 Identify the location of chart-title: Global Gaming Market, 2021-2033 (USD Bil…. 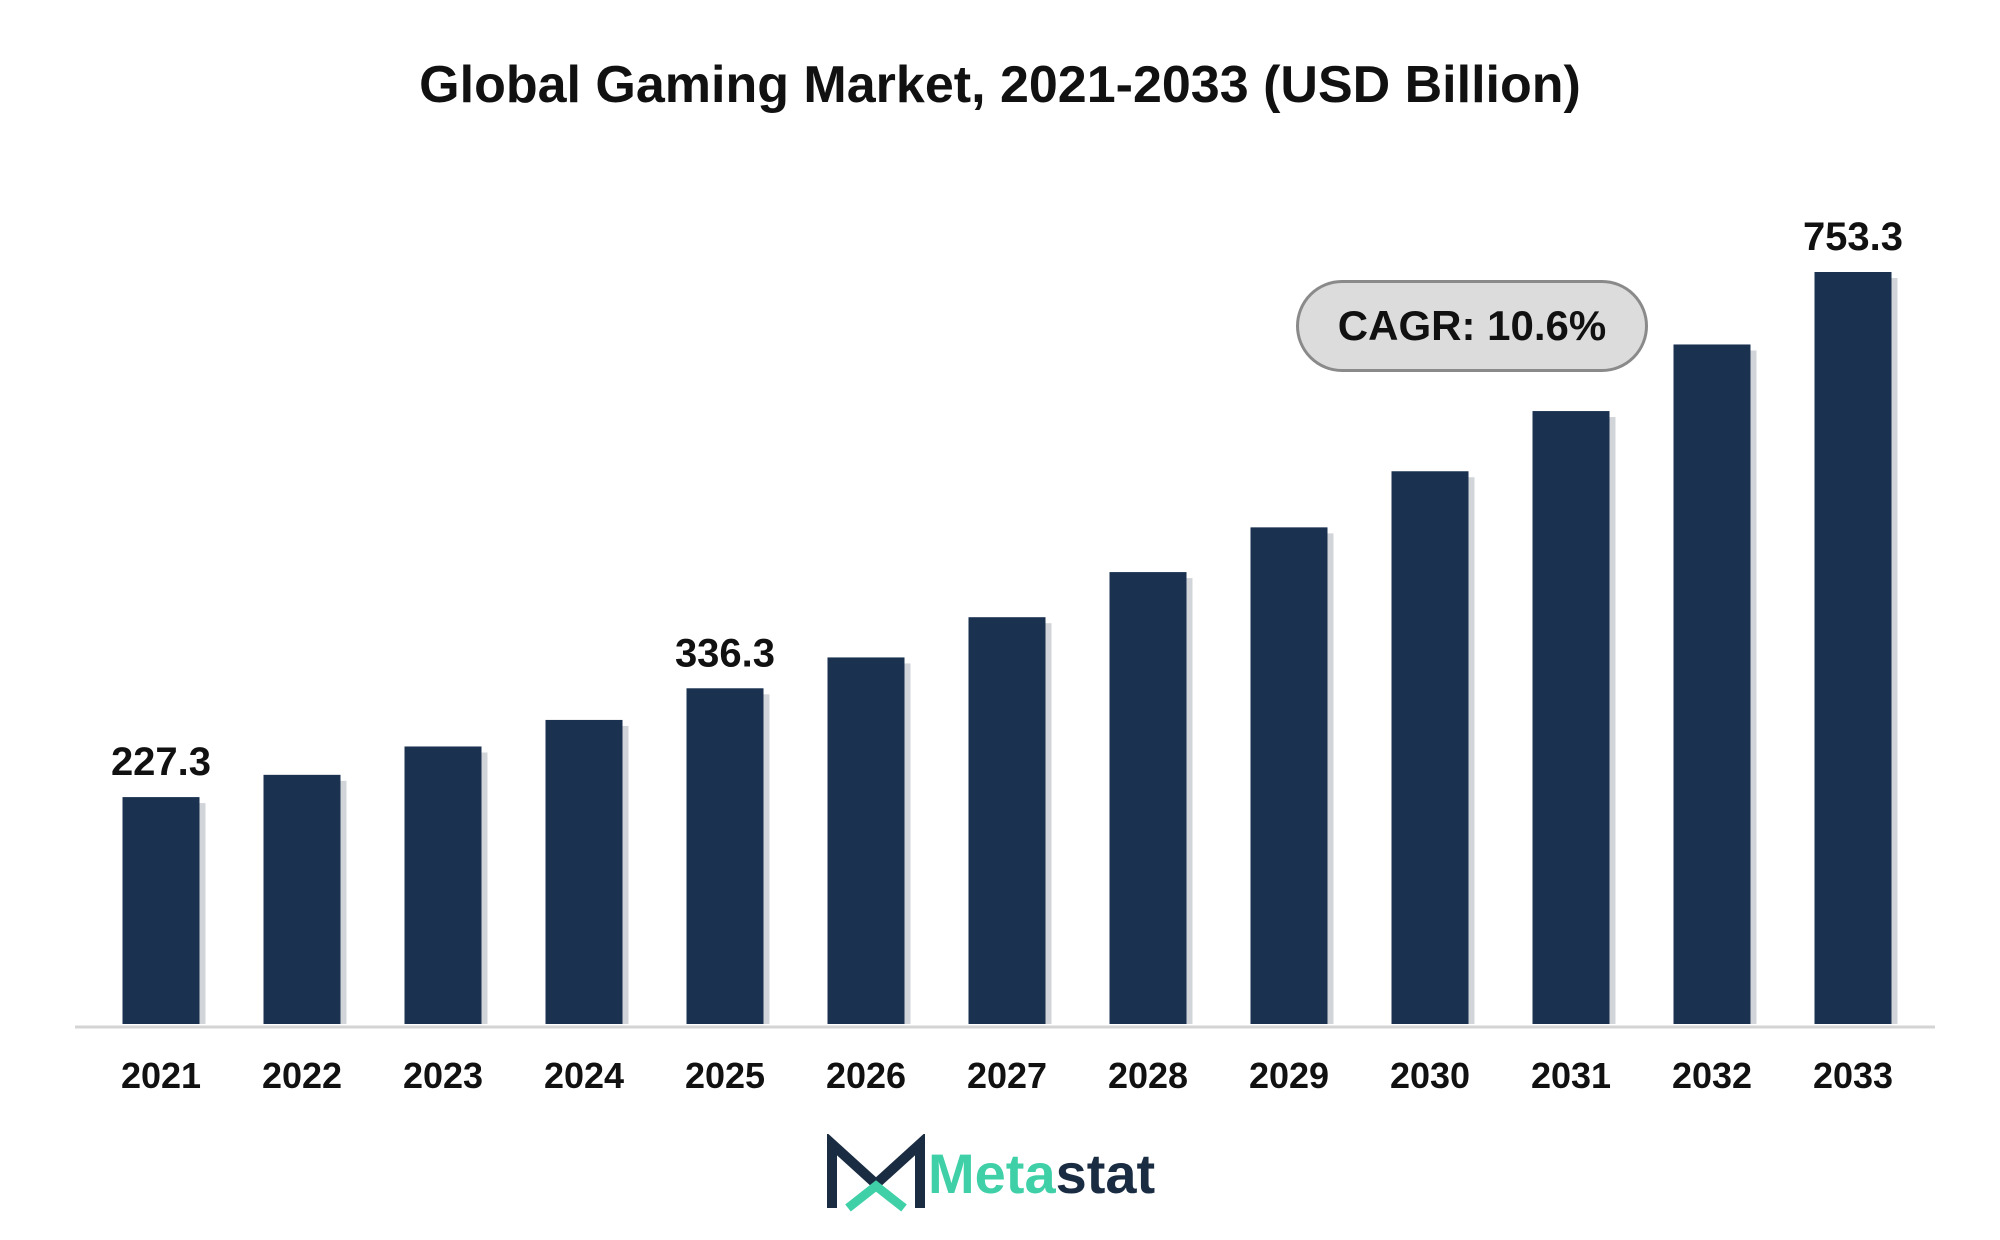
(1000, 85).